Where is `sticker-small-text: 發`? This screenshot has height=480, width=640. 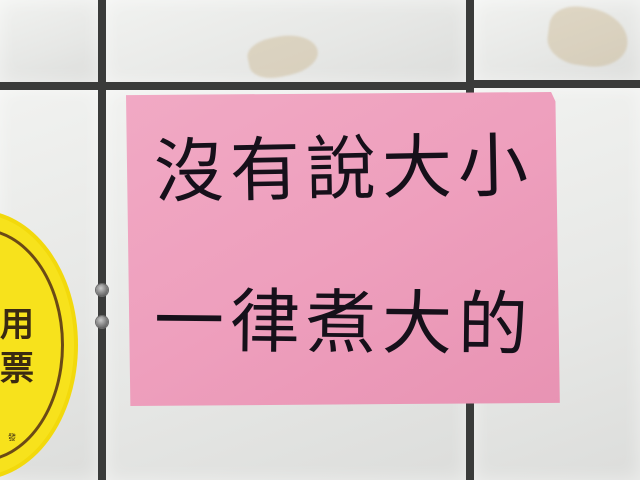
sticker-small-text: 發 is located at coordinates (12, 437).